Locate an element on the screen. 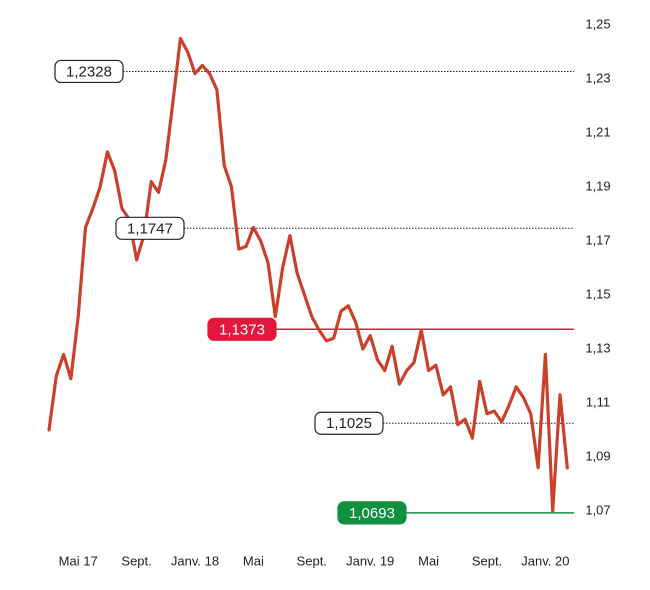  annotation-label: 1,1025 is located at coordinates (349, 423).